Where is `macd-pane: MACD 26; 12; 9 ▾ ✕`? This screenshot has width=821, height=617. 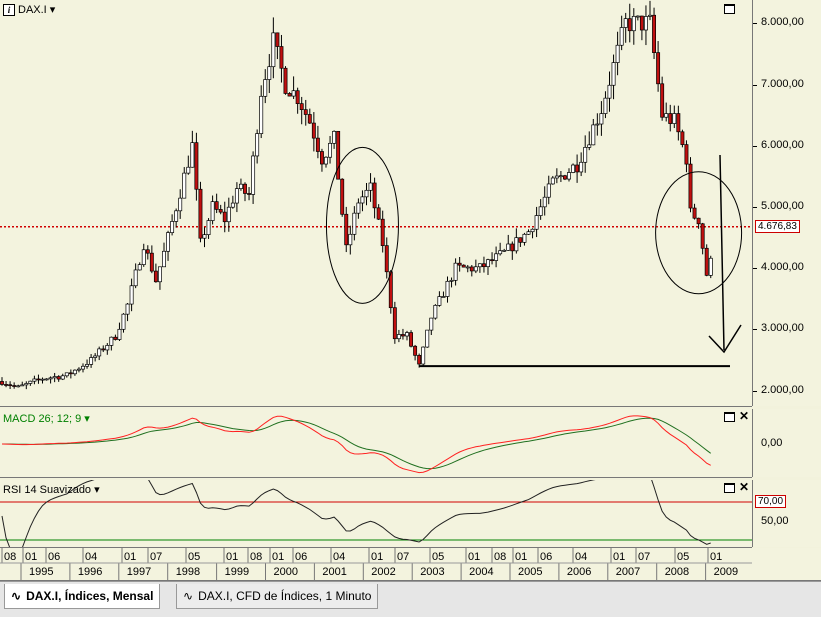
macd-pane: MACD 26; 12; 9 ▾ ✕ is located at coordinates (376, 443).